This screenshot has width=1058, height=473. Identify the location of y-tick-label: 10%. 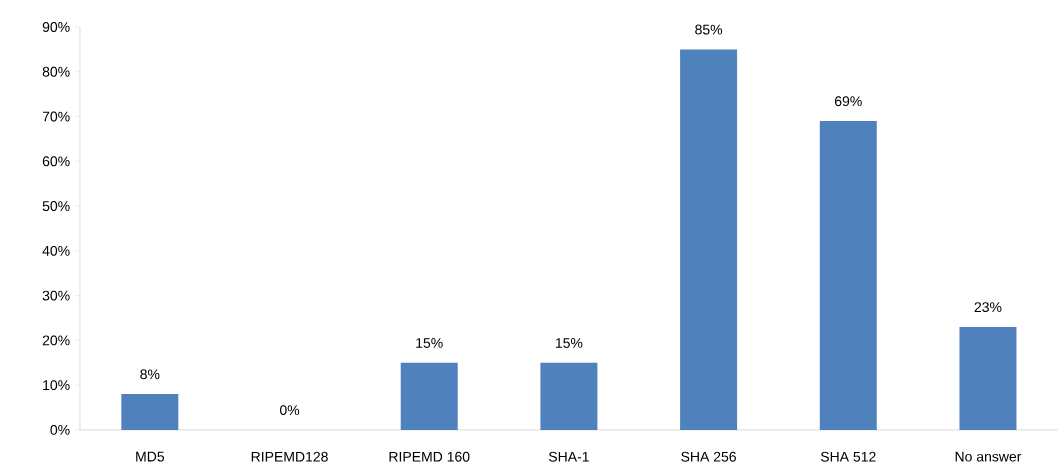
(56, 385).